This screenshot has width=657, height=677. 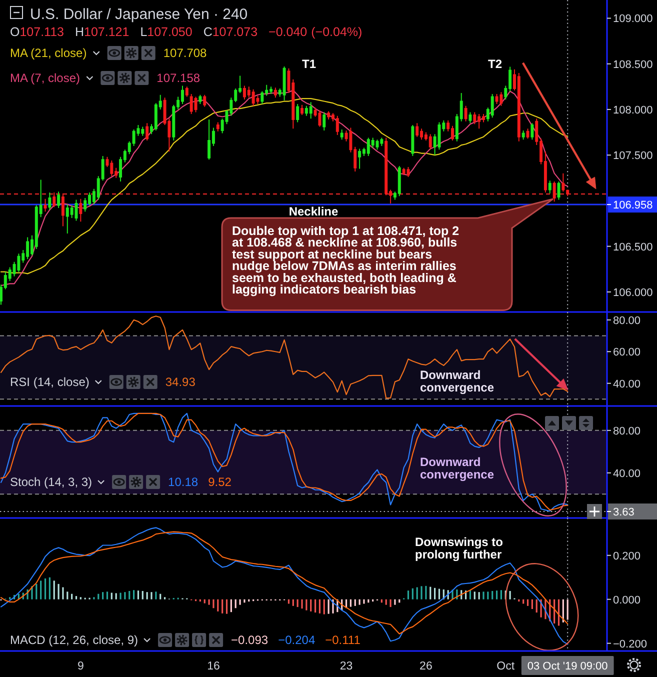 What do you see at coordinates (180, 382) in the screenshot?
I see `annotation: 34.93` at bounding box center [180, 382].